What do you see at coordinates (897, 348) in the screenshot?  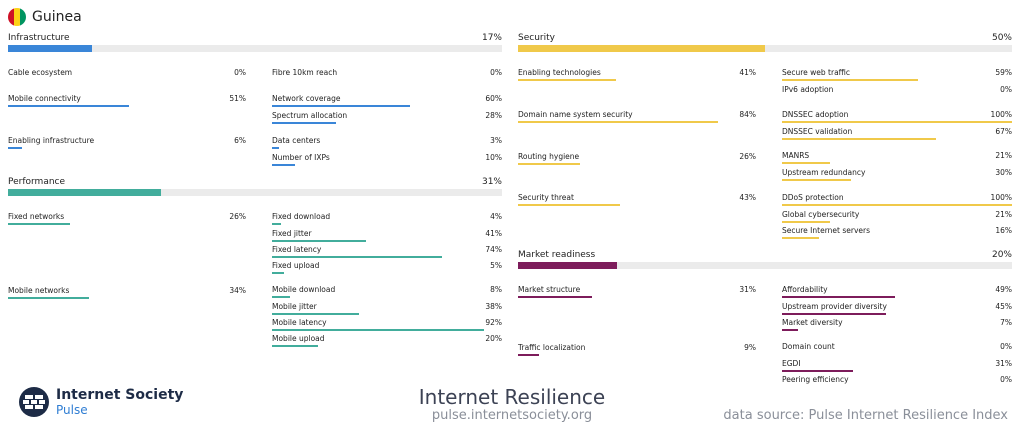 I see `metric-domain-count: Domain count 0%` at bounding box center [897, 348].